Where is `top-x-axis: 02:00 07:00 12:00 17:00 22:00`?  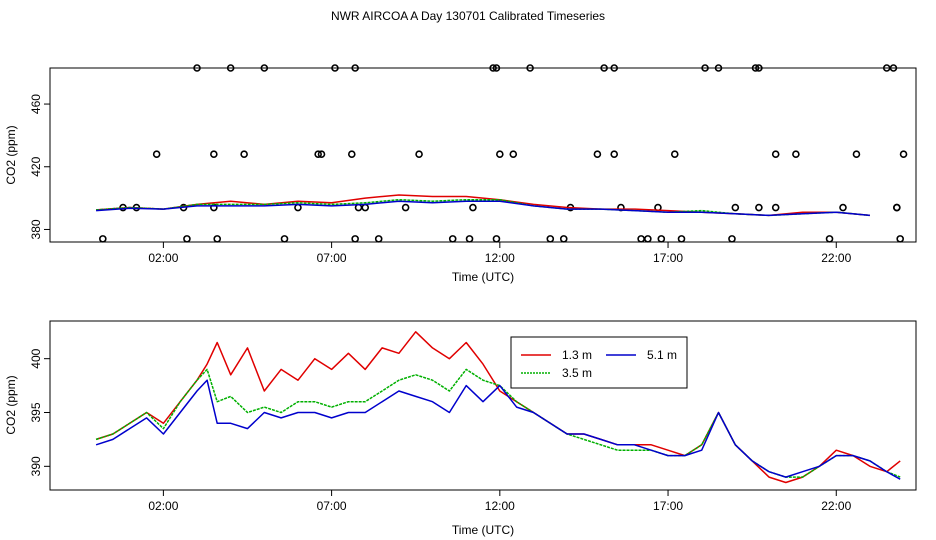 top-x-axis: 02:00 07:00 12:00 17:00 22:00 is located at coordinates (500, 253).